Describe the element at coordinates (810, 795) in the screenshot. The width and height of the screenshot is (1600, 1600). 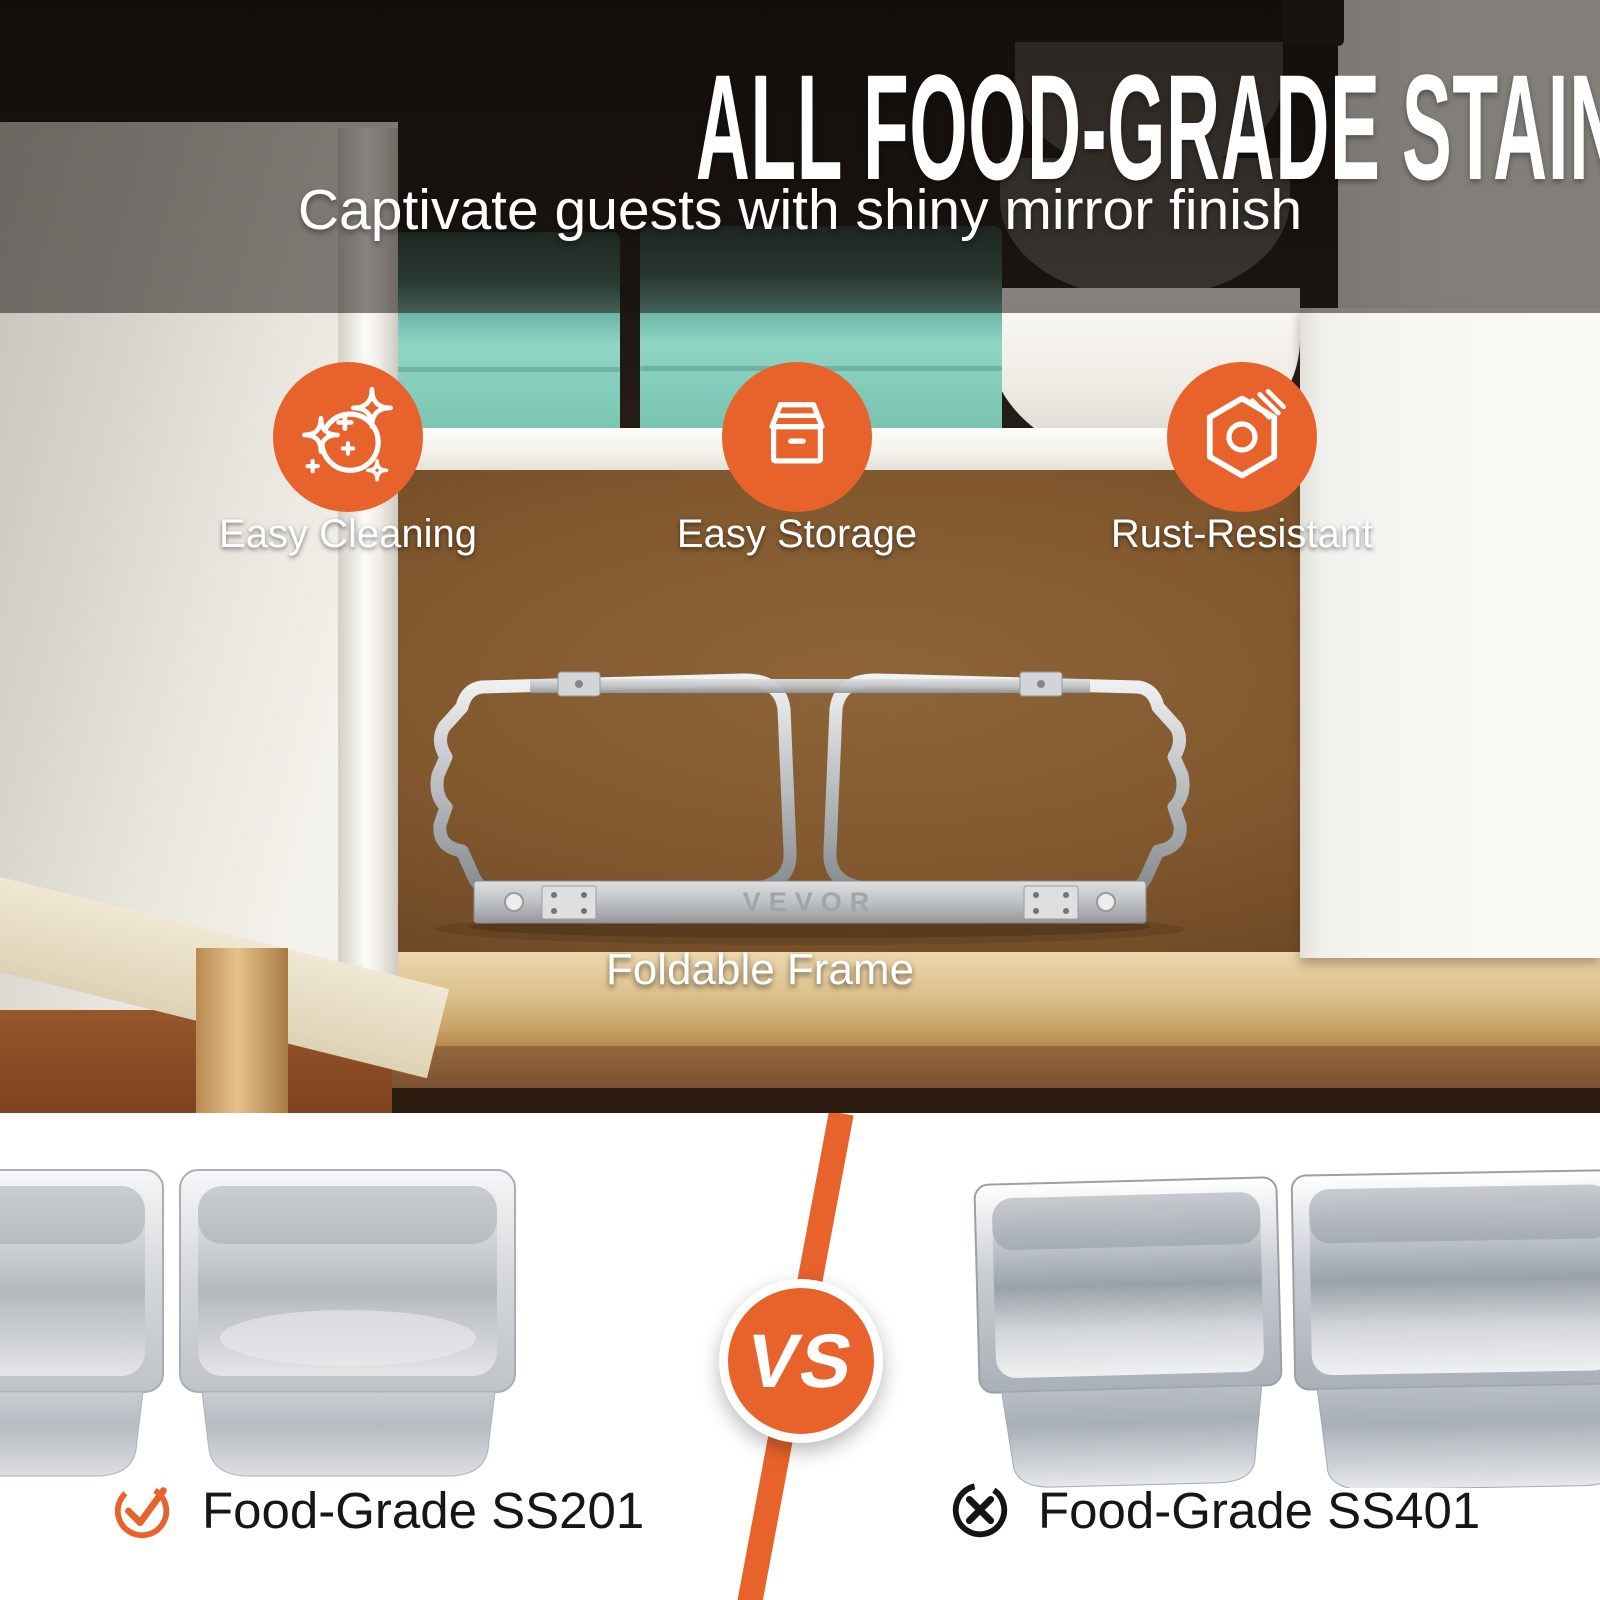
I see `foldable-frame-photo: VEVOR` at that location.